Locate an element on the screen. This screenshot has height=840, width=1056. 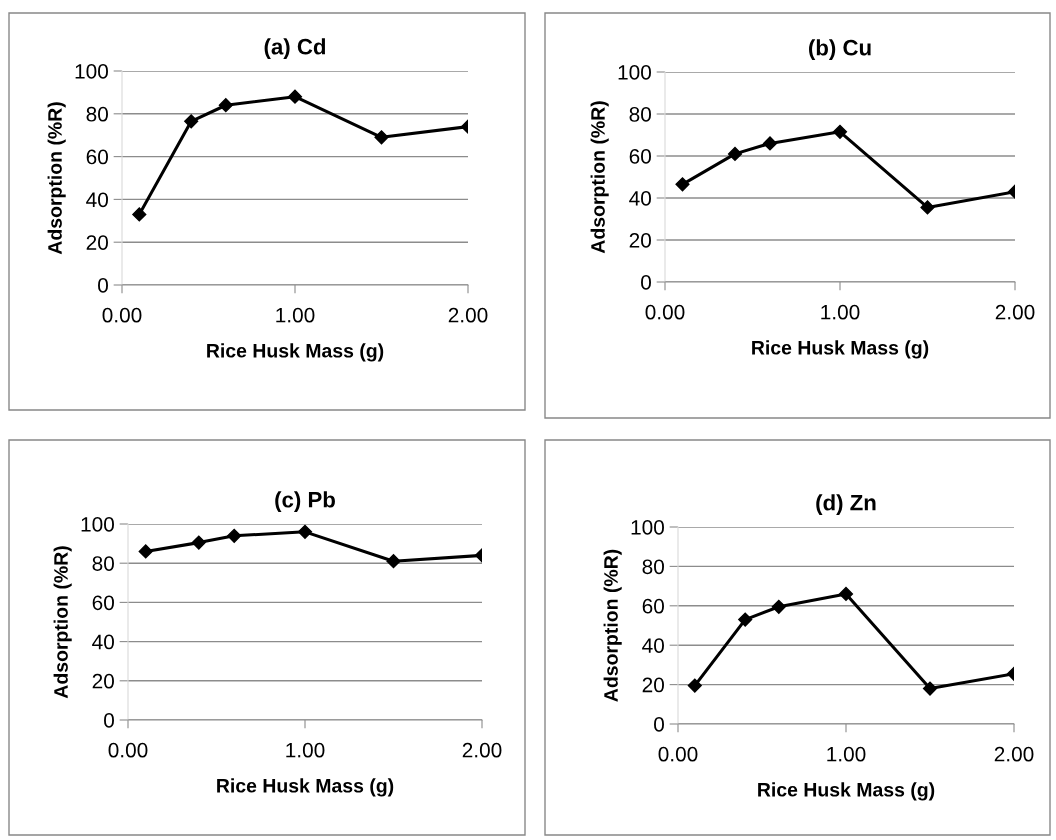
chart-title: (d) Zn is located at coordinates (846, 504).